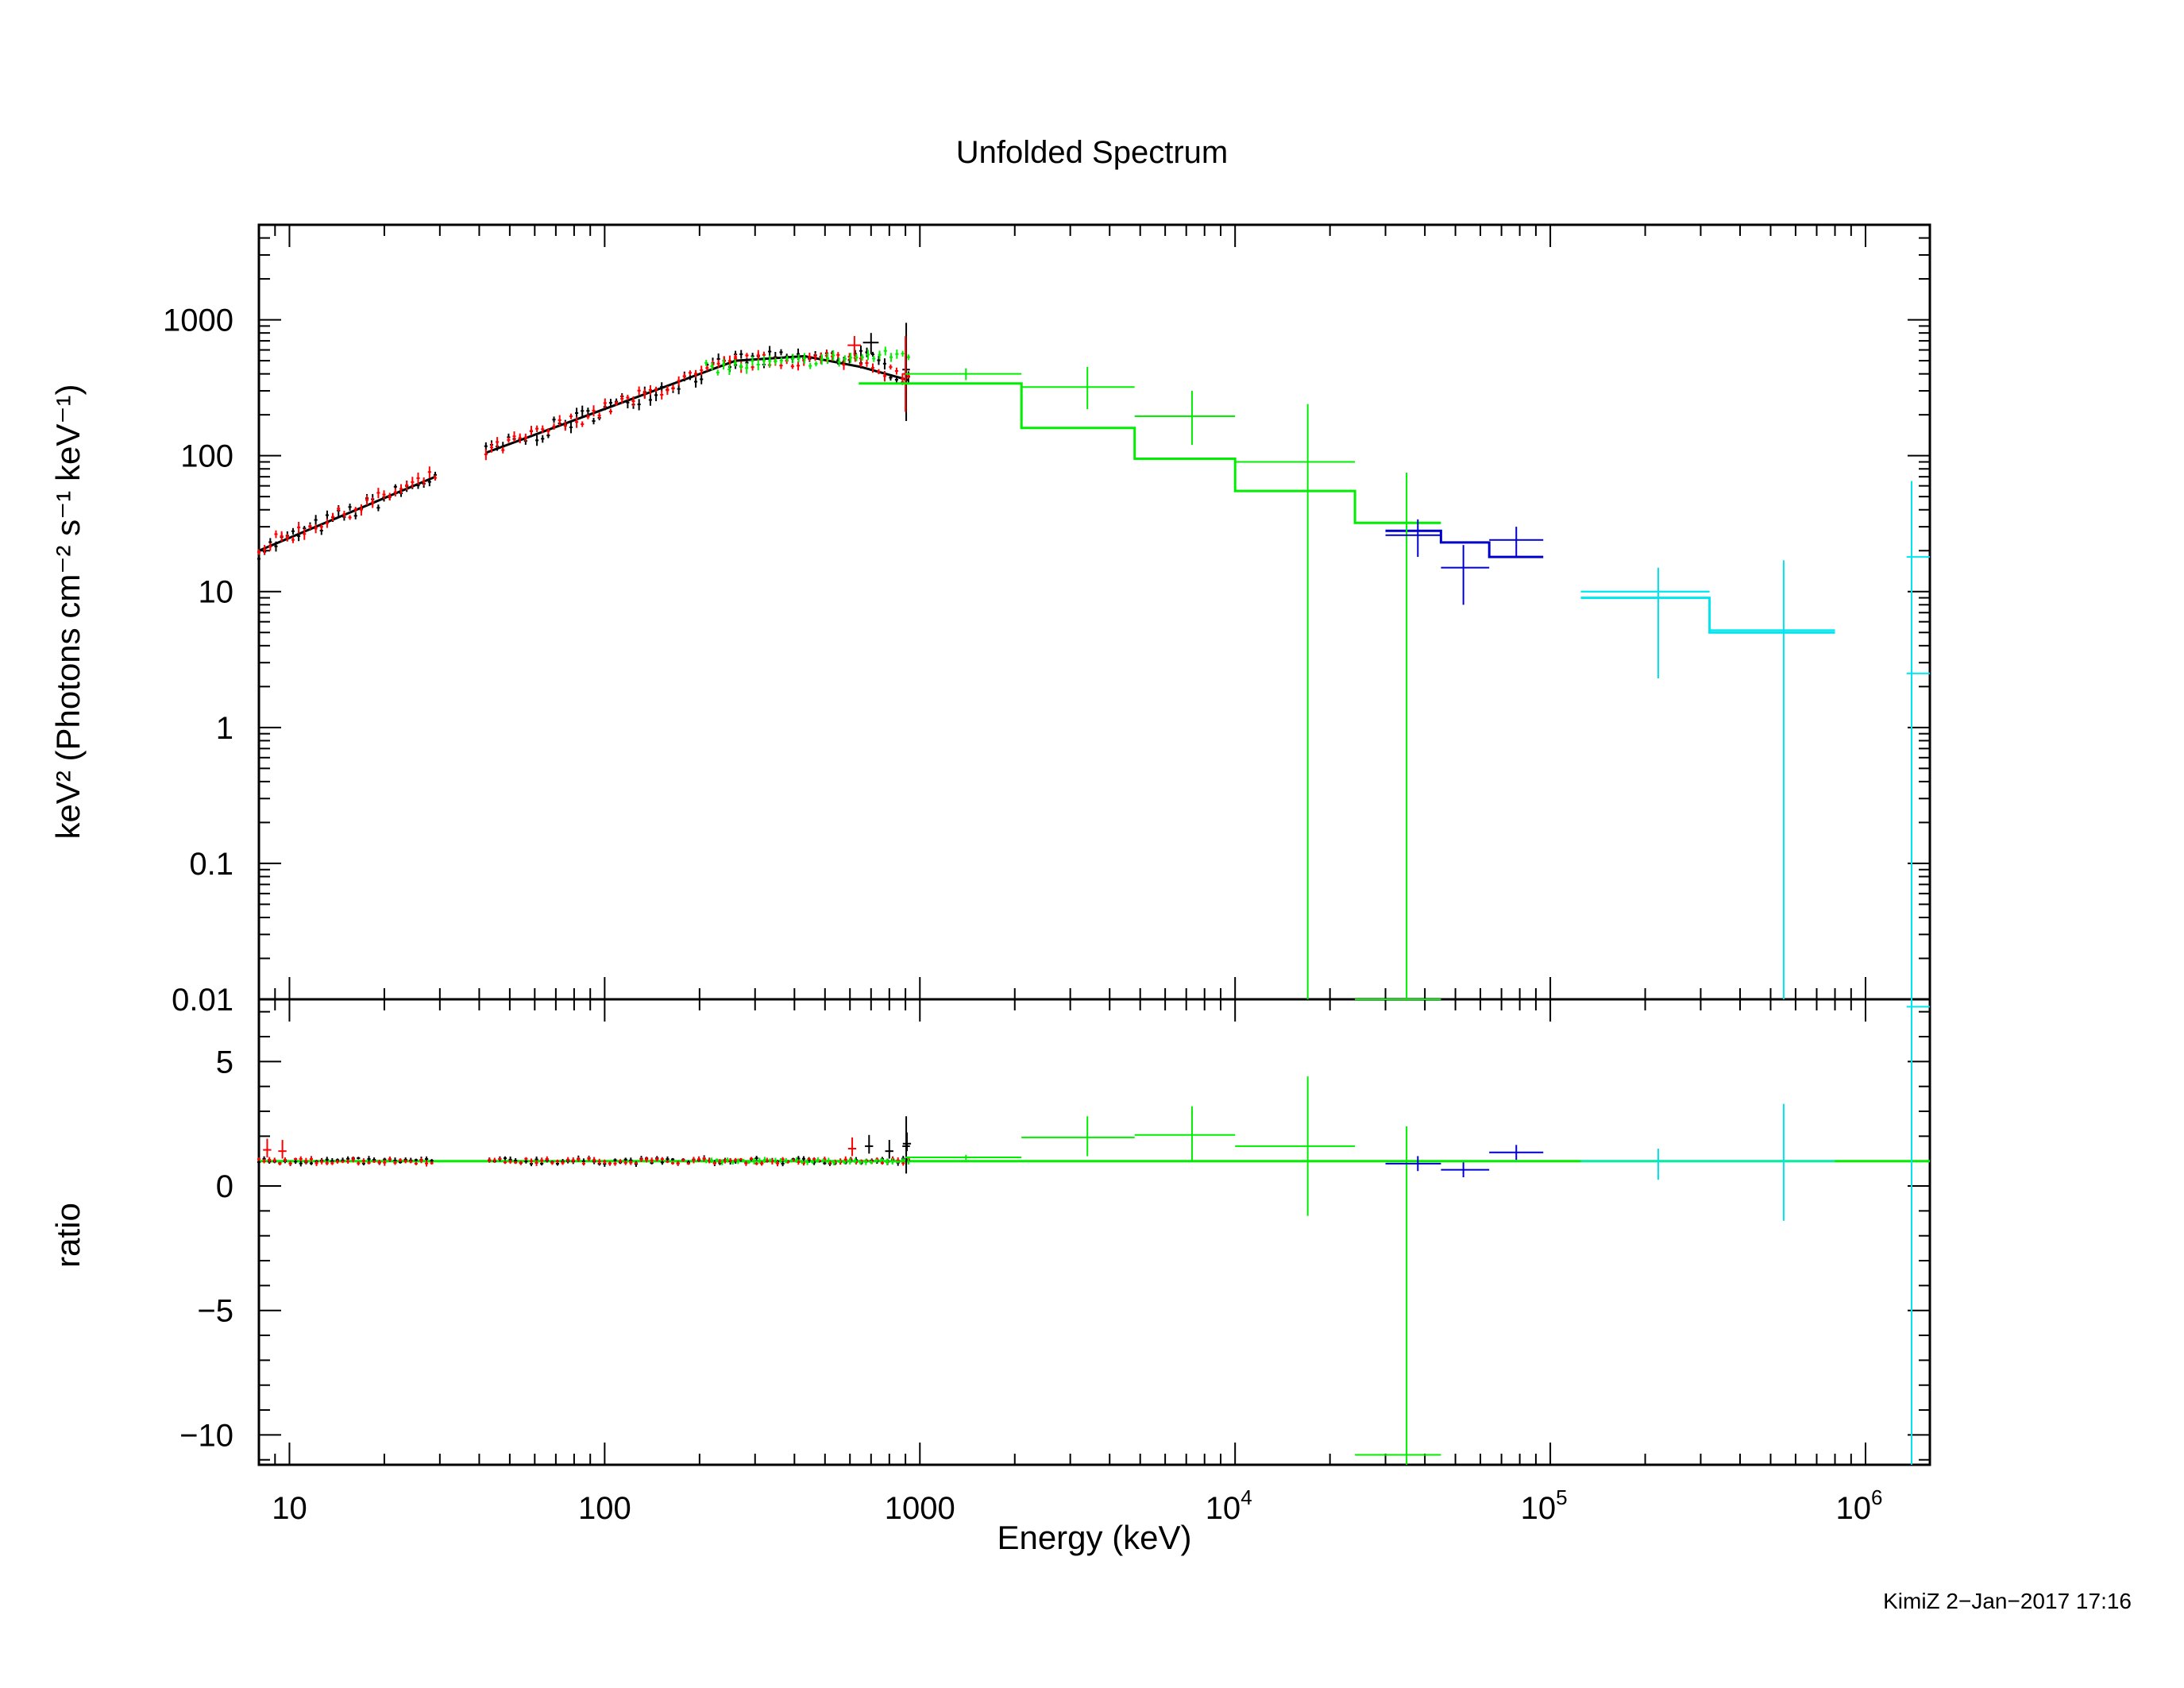 This screenshot has width=2184, height=1688. What do you see at coordinates (206, 457) in the screenshot?
I see `y-top-tick-label: 100` at bounding box center [206, 457].